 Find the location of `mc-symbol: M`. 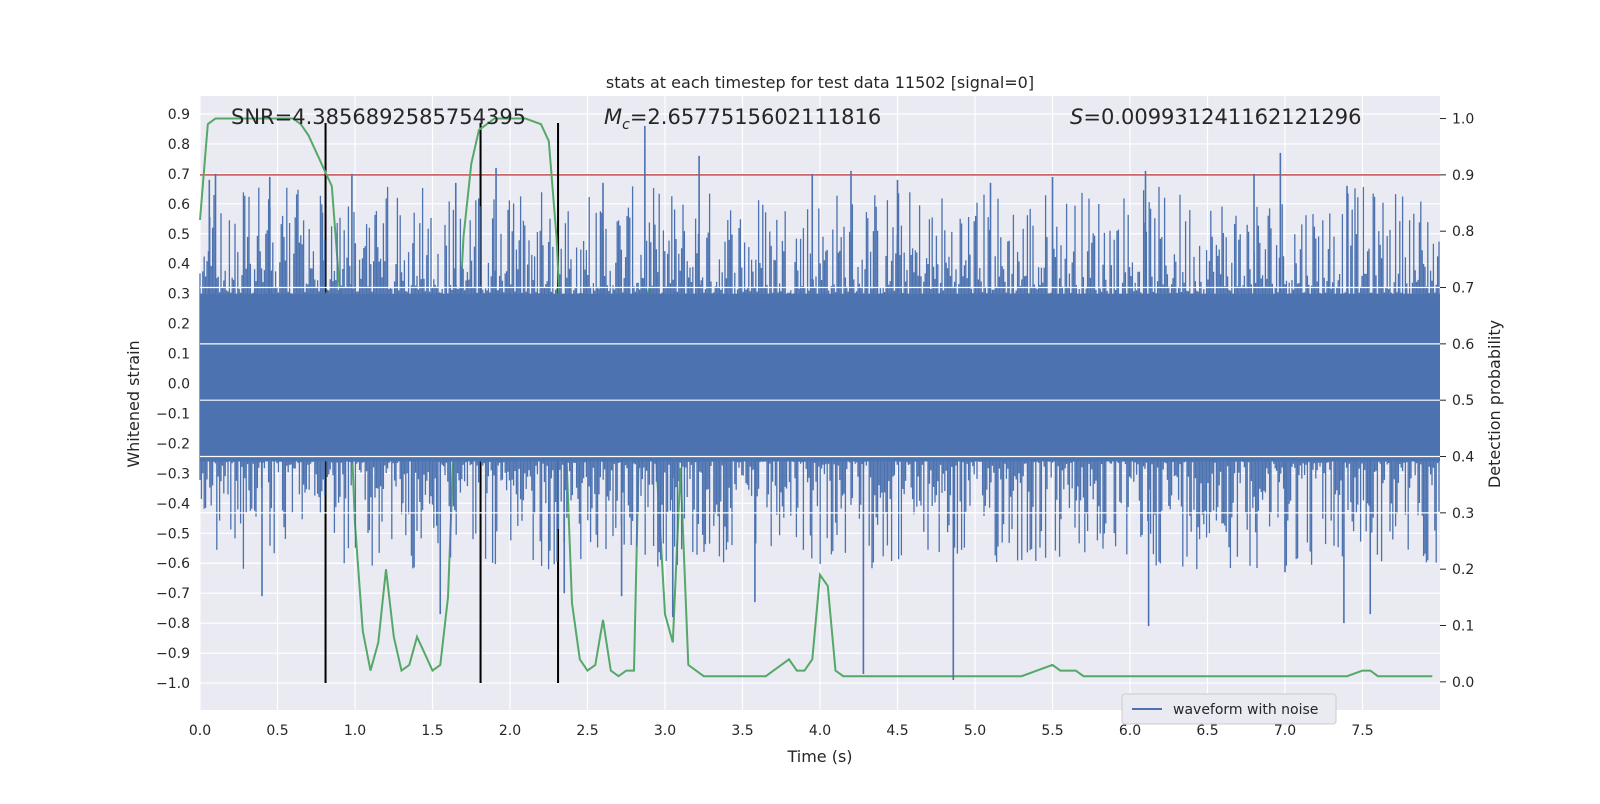

mc-symbol: M is located at coordinates (613, 117).